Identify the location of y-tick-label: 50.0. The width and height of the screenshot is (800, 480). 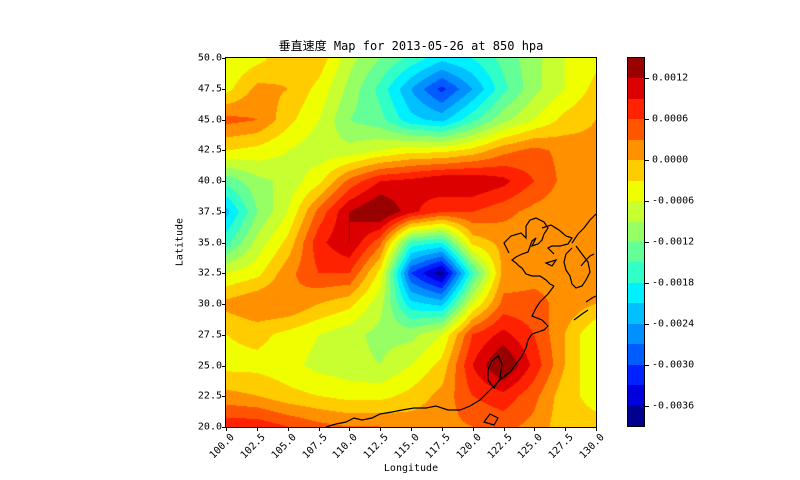
(209, 58).